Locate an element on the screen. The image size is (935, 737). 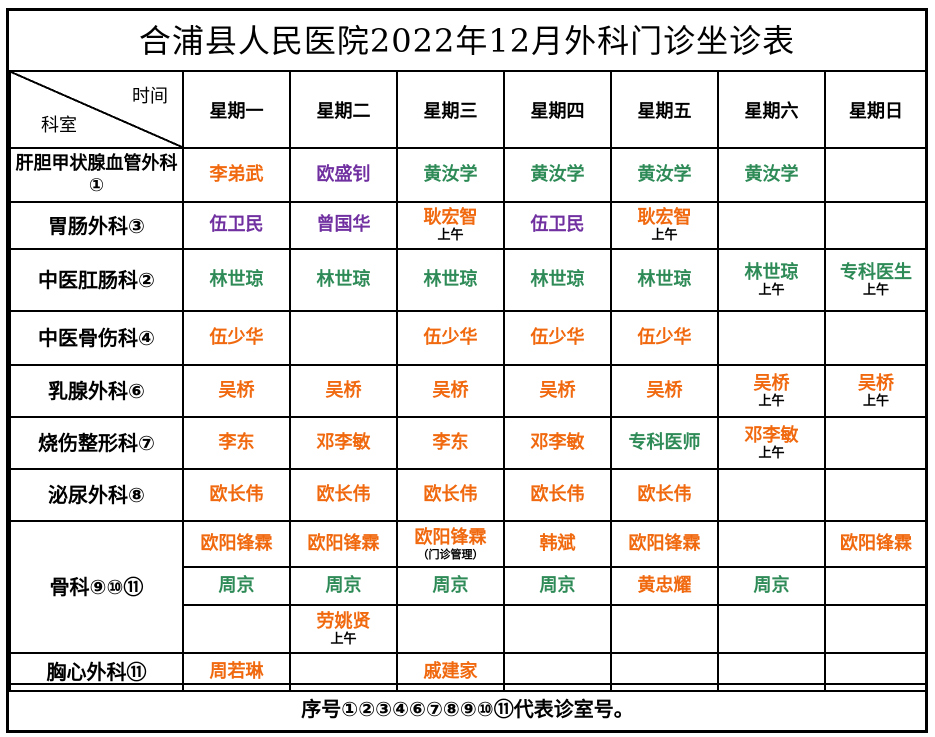
doctor-cell: 欧盛钊 is located at coordinates (343, 175).